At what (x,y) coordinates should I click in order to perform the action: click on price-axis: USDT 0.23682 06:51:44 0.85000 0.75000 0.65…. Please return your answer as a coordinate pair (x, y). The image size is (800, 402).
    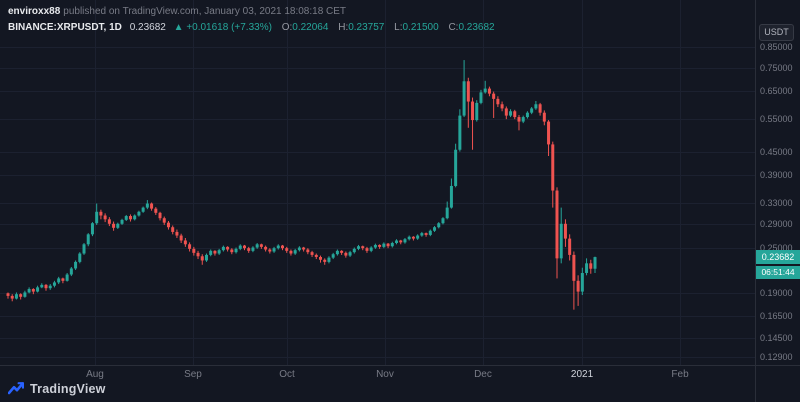
    Looking at the image, I should click on (778, 182).